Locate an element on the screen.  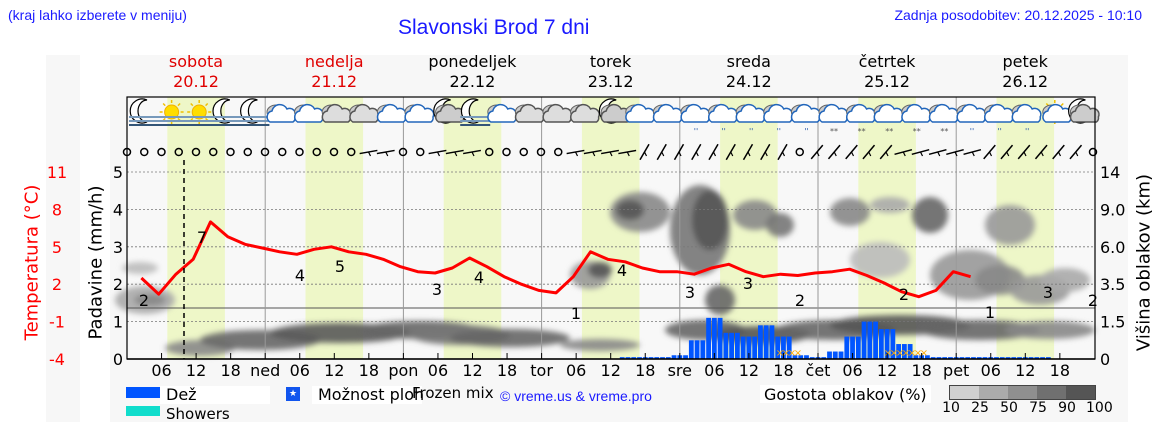
day-header: sreda 24.12 is located at coordinates (748, 71).